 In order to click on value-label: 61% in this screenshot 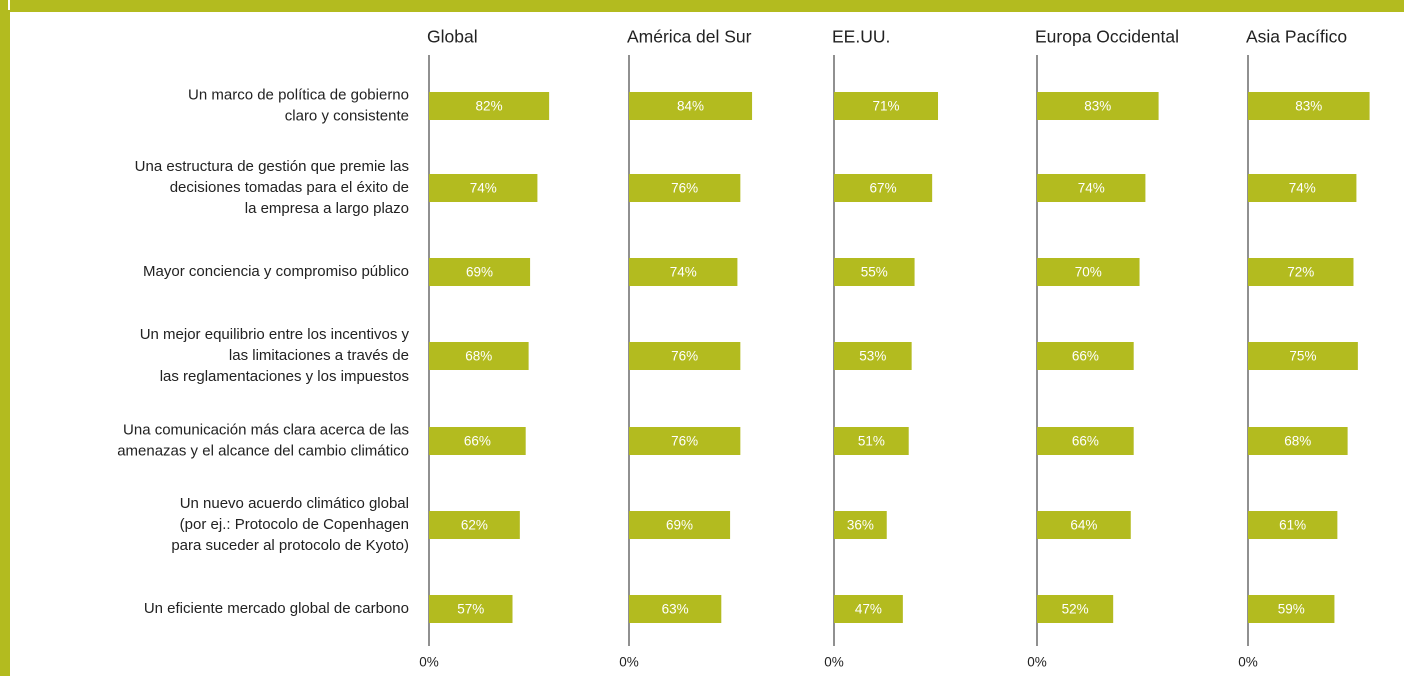, I will do `click(1292, 525)`.